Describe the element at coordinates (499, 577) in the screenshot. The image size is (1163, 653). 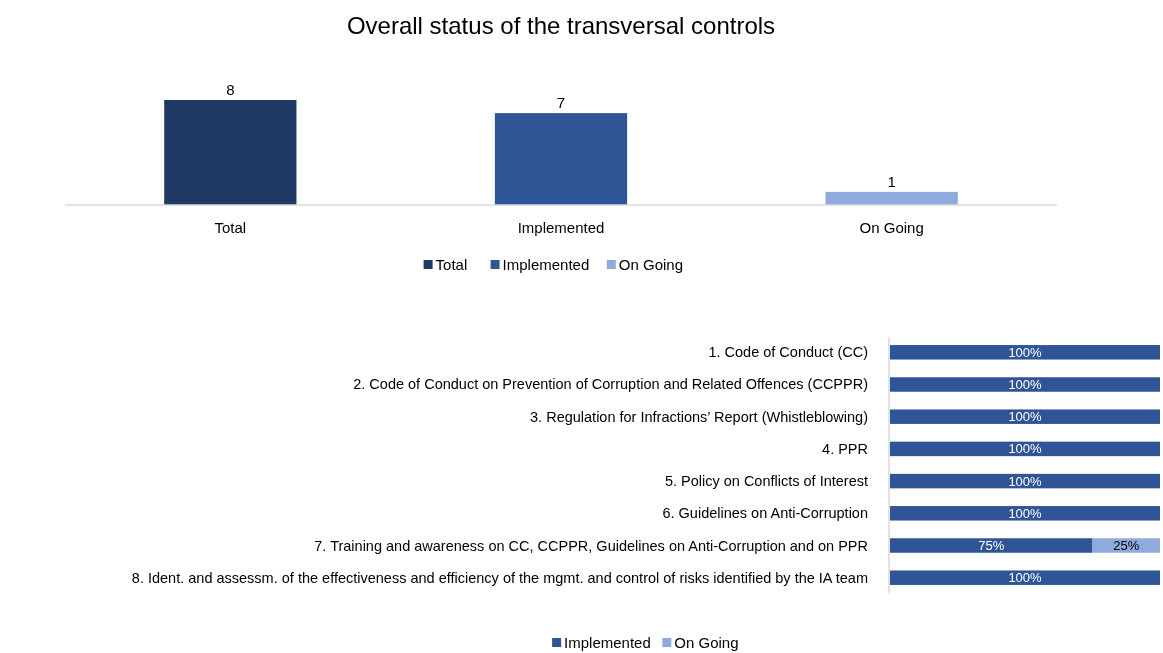
I see `y-tick-label: 8. Ident. and assessm. of the effectiveness and efficiency of the mgmt. and control of risks identified by the IA team` at that location.